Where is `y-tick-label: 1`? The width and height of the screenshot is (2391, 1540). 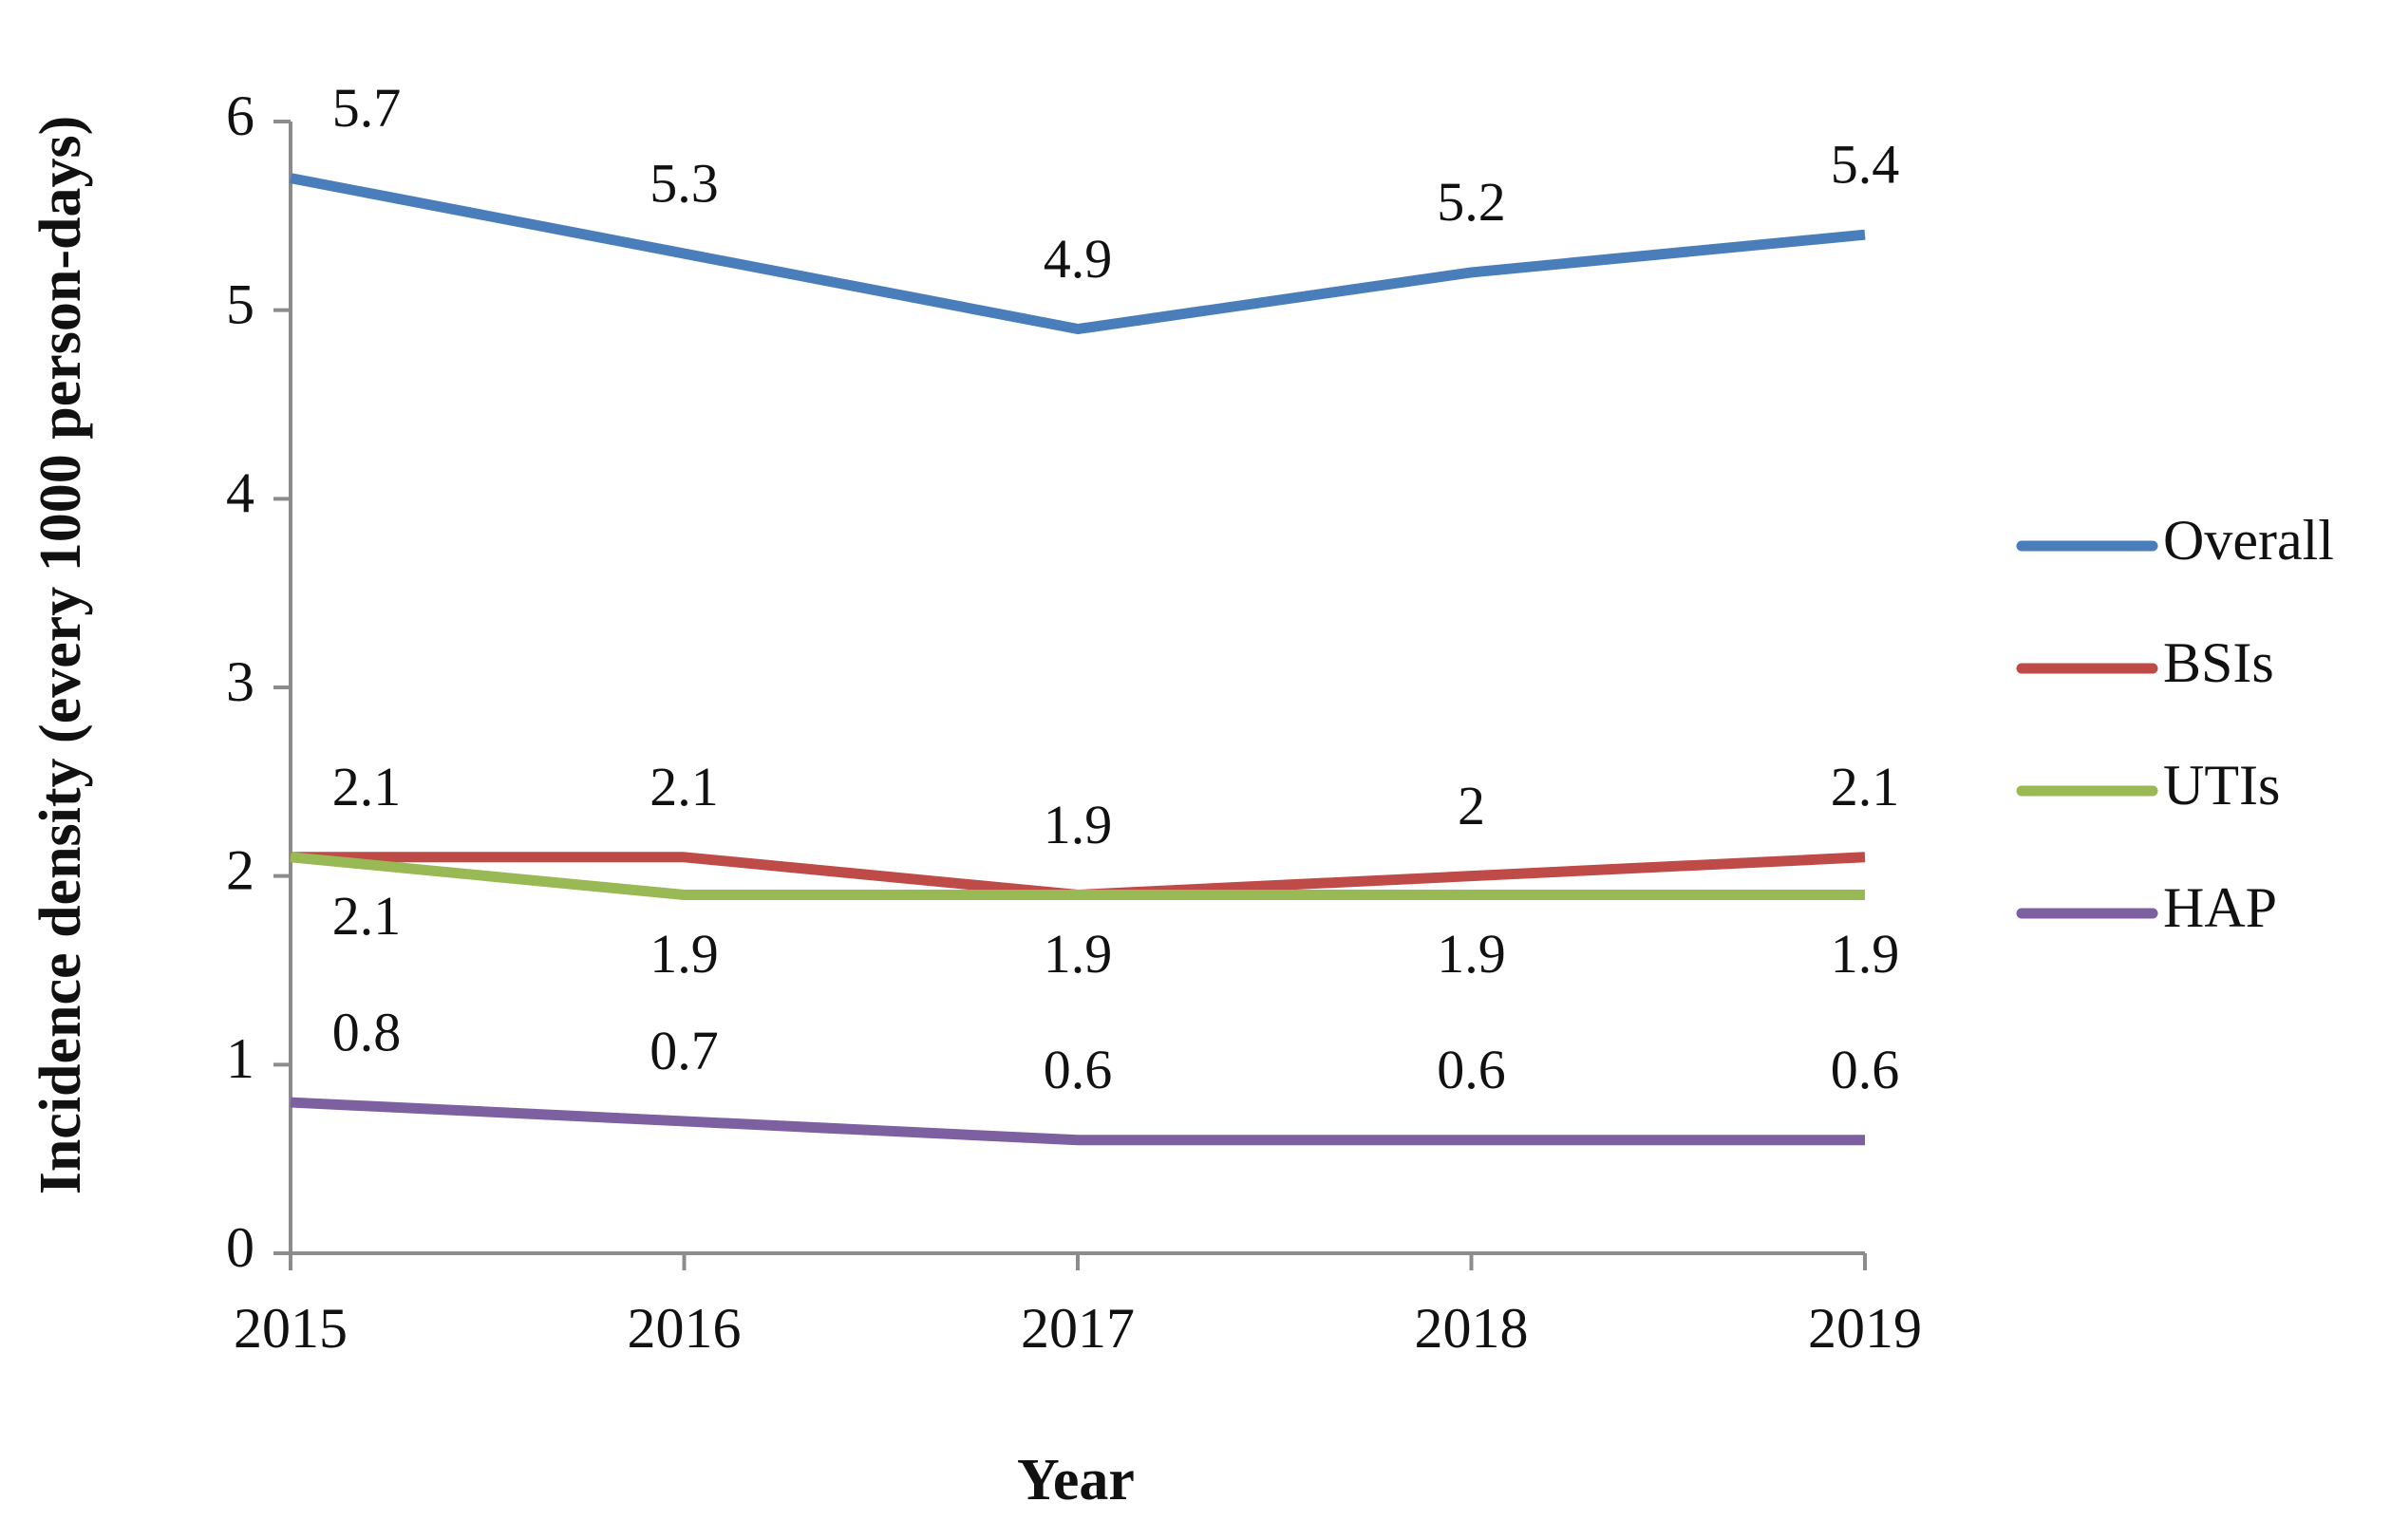 y-tick-label: 1 is located at coordinates (240, 1058).